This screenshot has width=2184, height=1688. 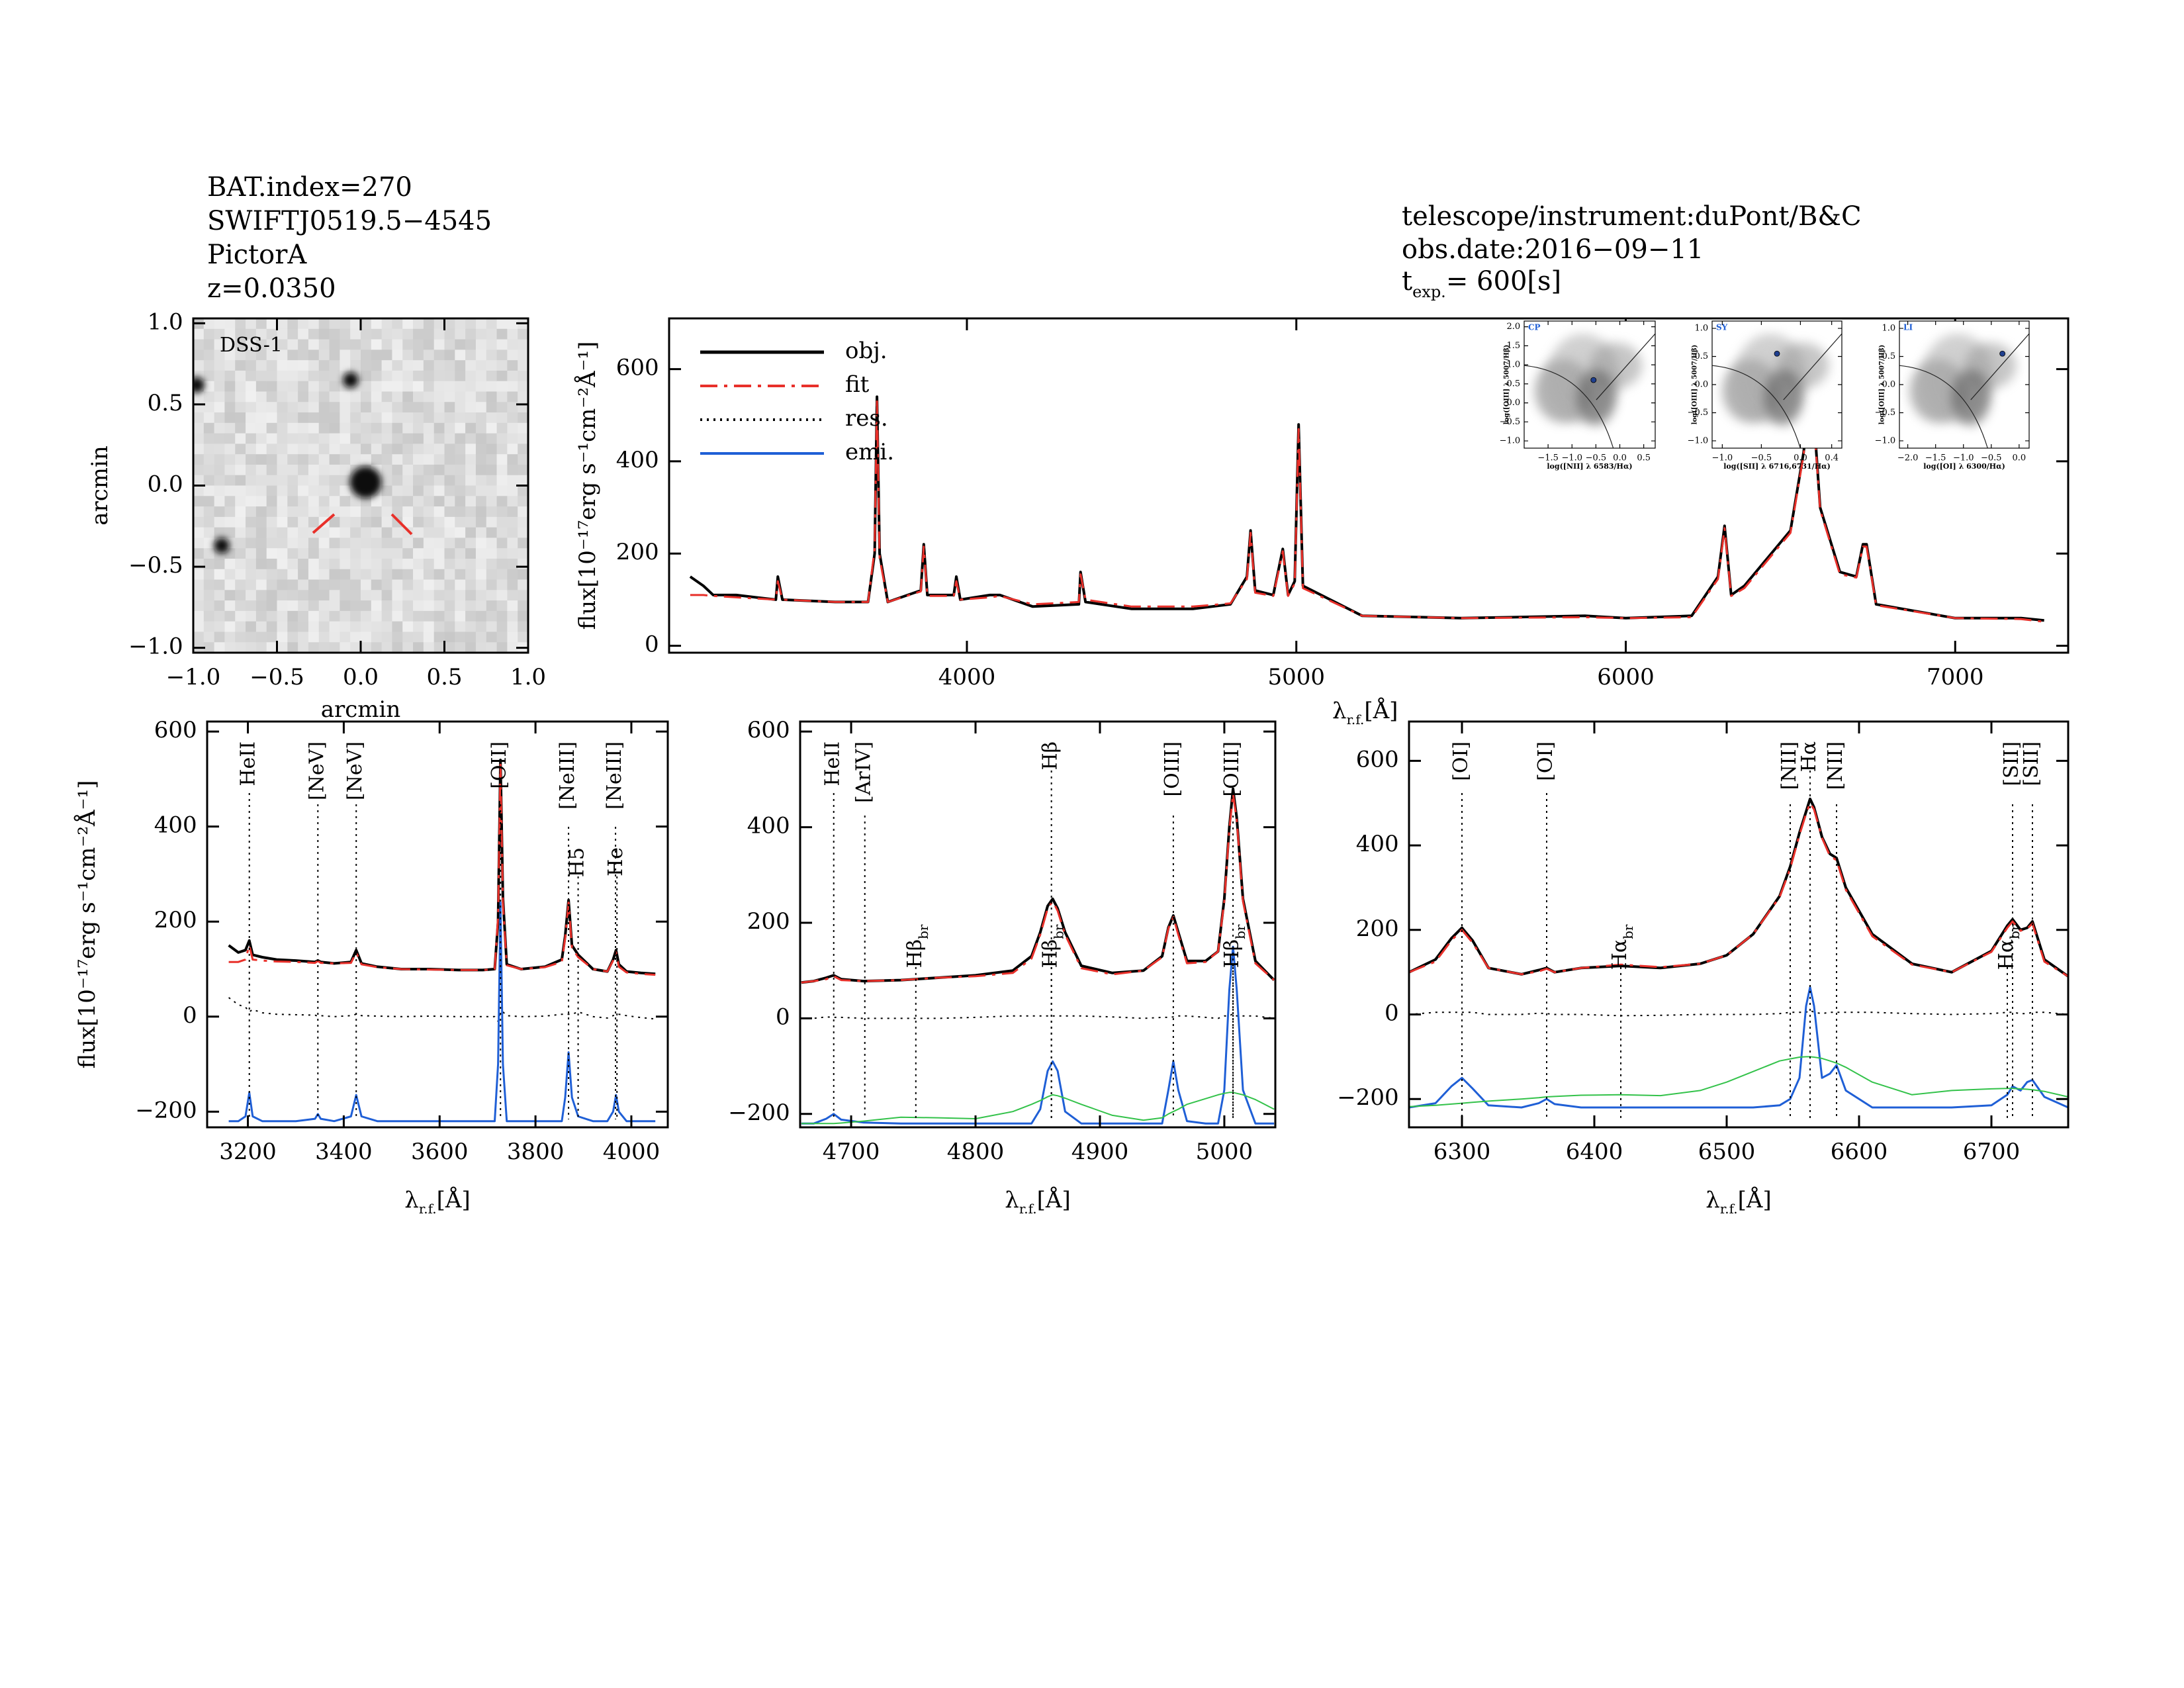 I want to click on y-tick-label: 400, so click(x=176, y=825).